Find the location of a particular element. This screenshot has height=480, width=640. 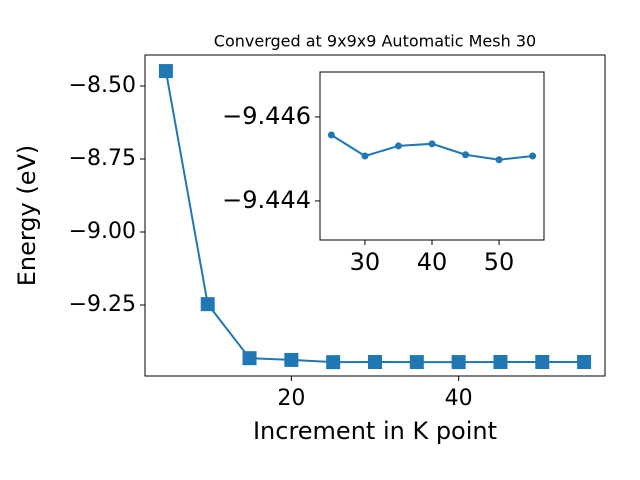

x-tick-label: 30 is located at coordinates (365, 262).